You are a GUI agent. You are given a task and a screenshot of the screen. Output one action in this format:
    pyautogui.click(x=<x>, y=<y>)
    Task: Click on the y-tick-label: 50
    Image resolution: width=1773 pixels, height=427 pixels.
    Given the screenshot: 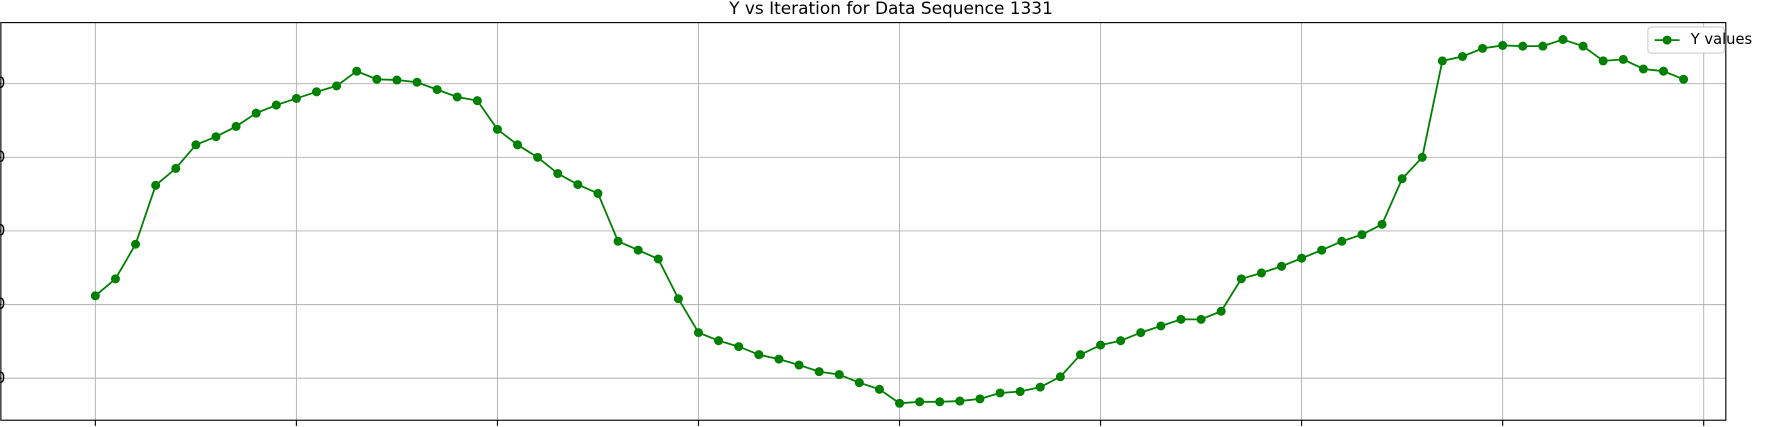 What is the action you would take?
    pyautogui.click(x=2, y=82)
    